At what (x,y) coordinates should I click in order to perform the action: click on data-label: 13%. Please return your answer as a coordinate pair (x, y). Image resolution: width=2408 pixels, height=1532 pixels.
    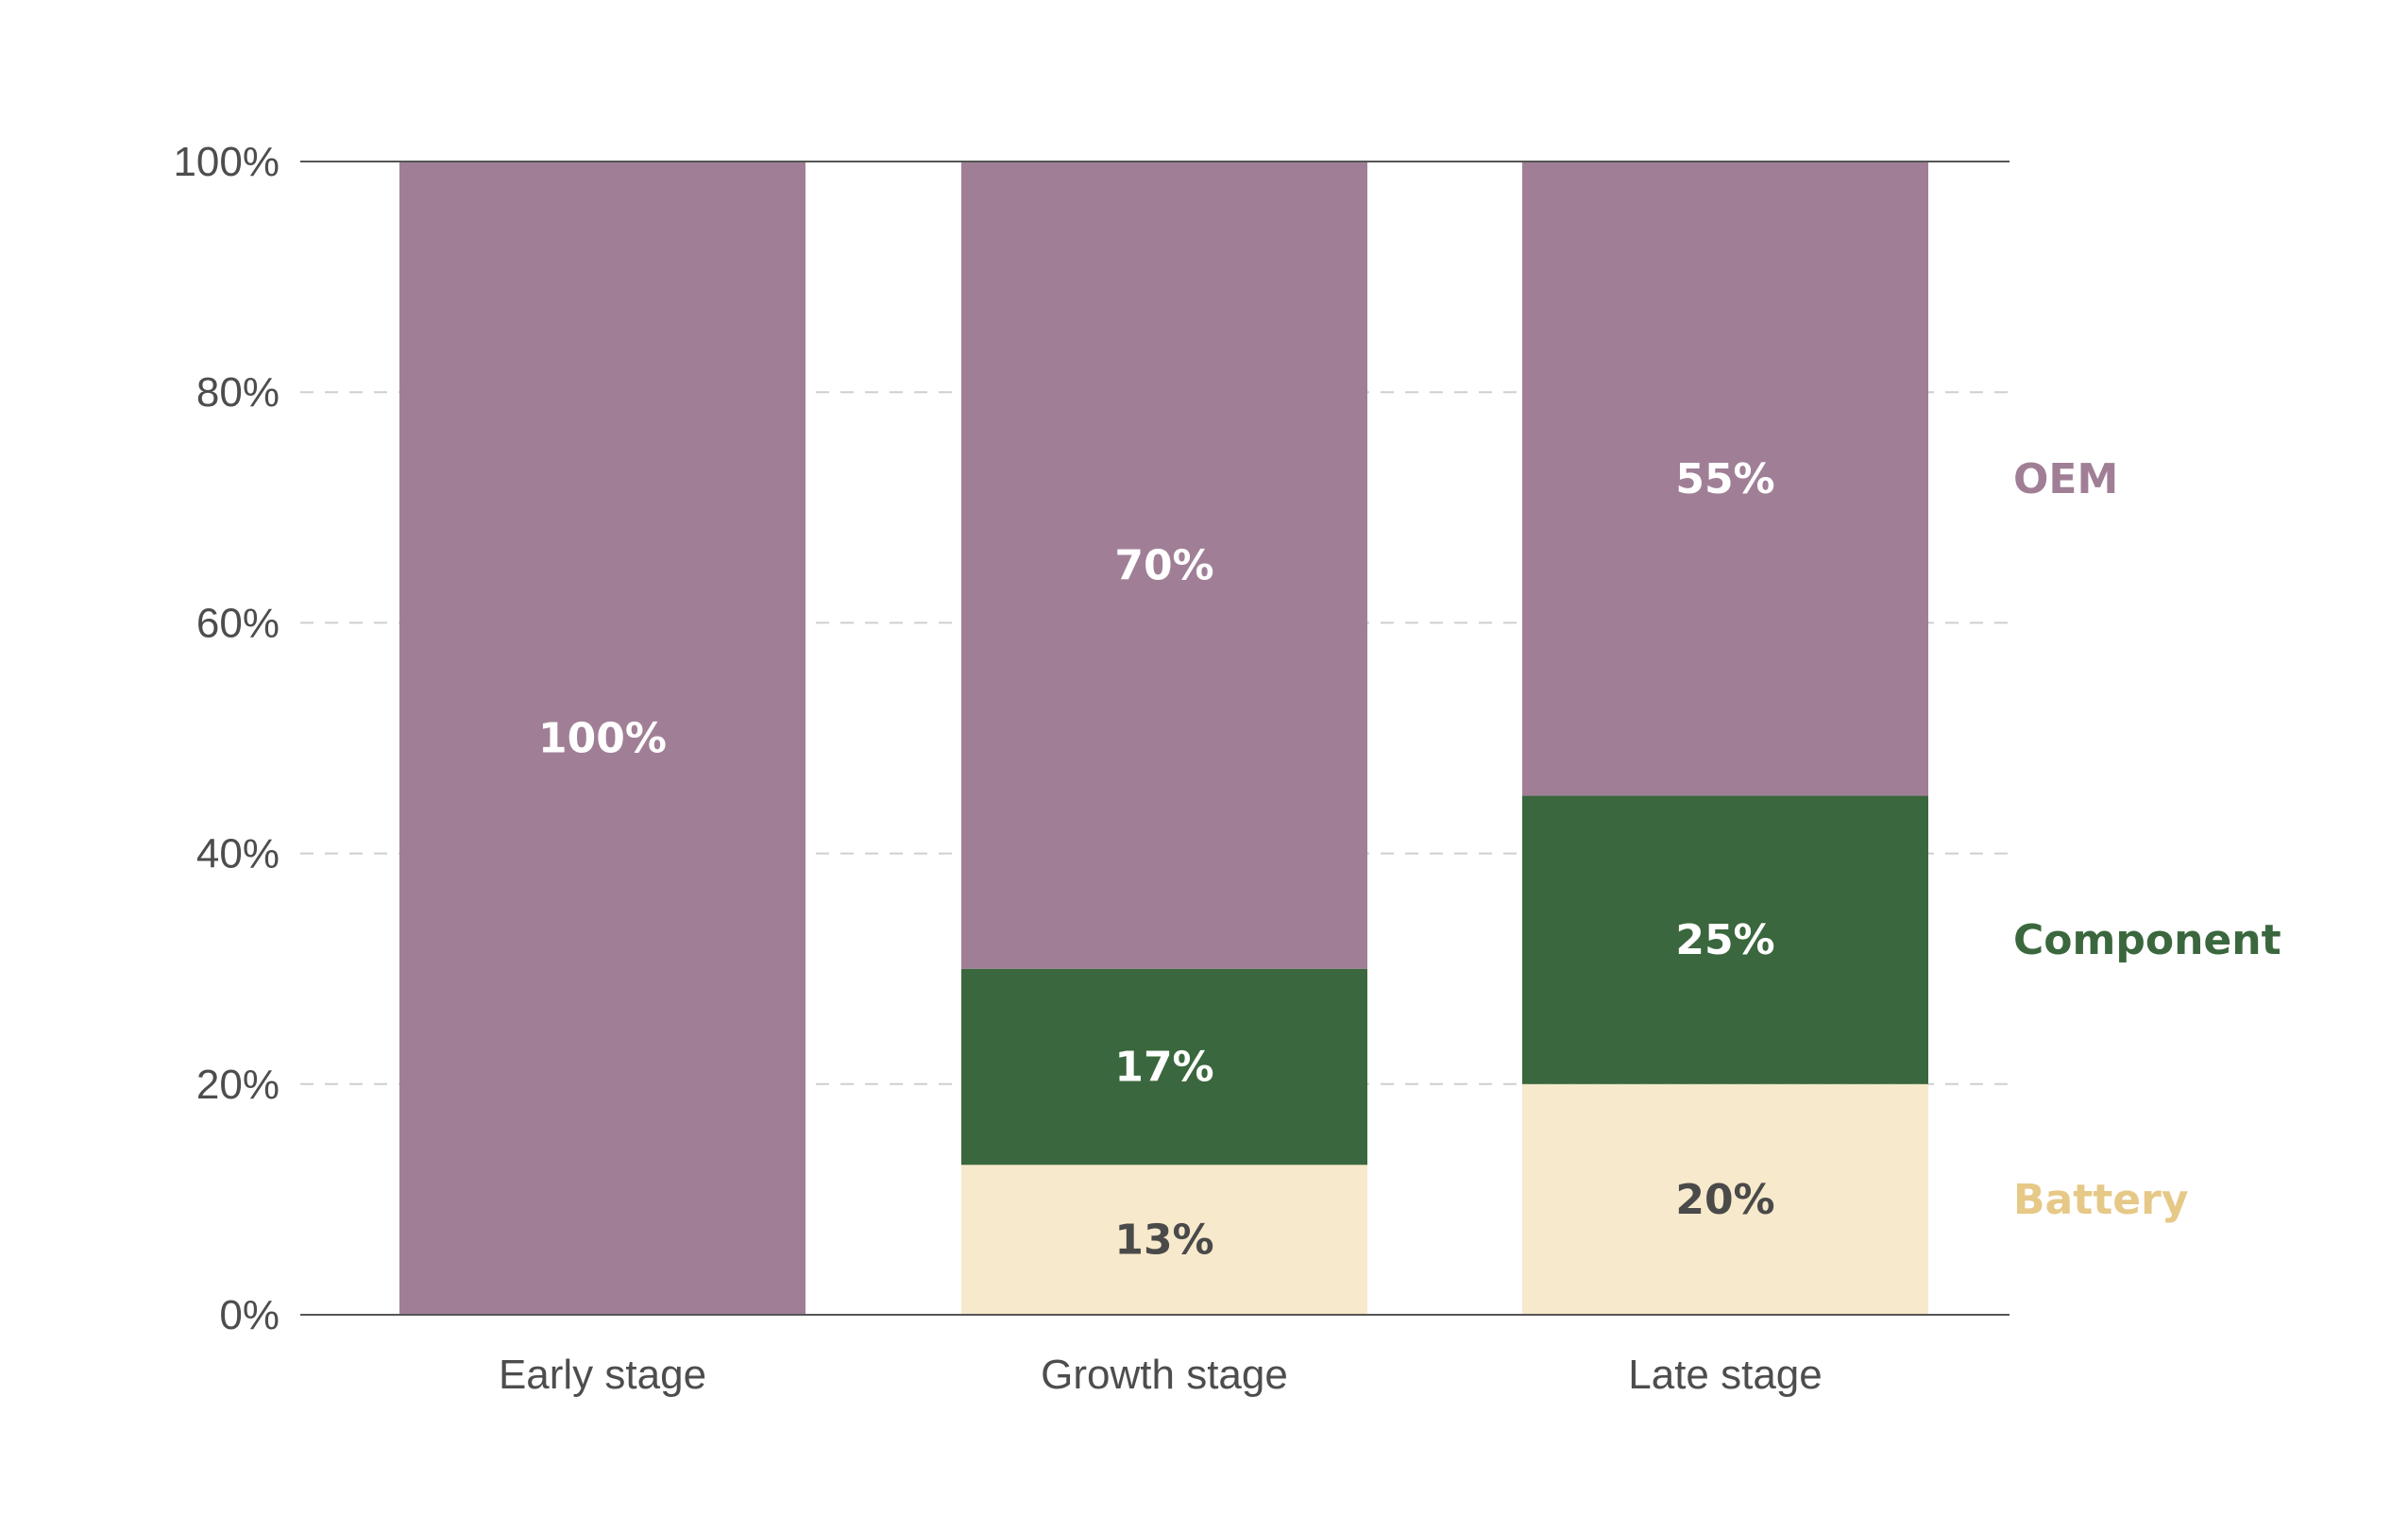
    Looking at the image, I should click on (1163, 1241).